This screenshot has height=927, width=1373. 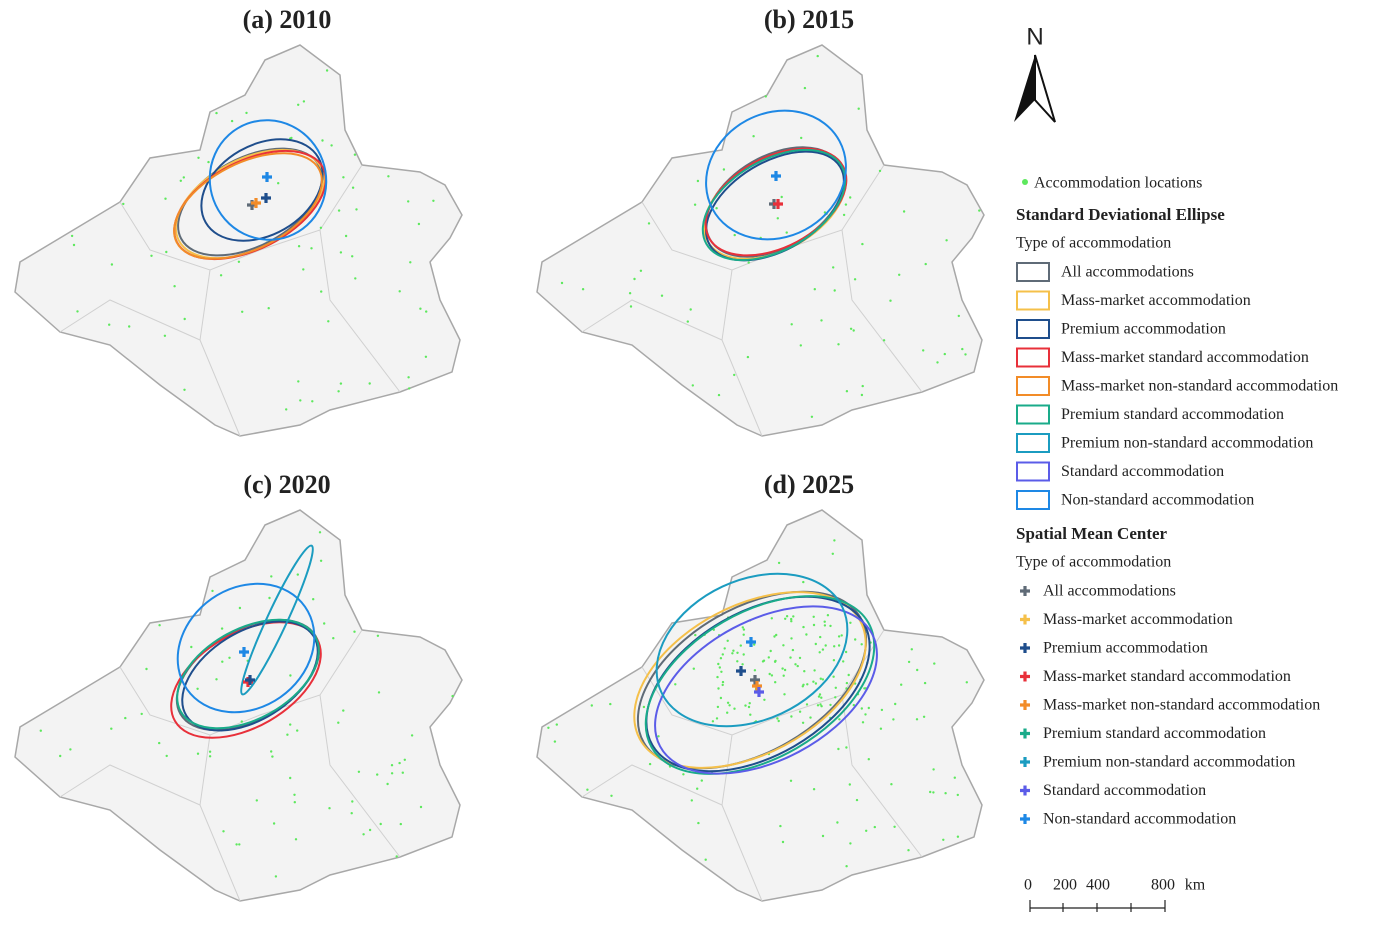 I want to click on mean-center, so click(x=250, y=680).